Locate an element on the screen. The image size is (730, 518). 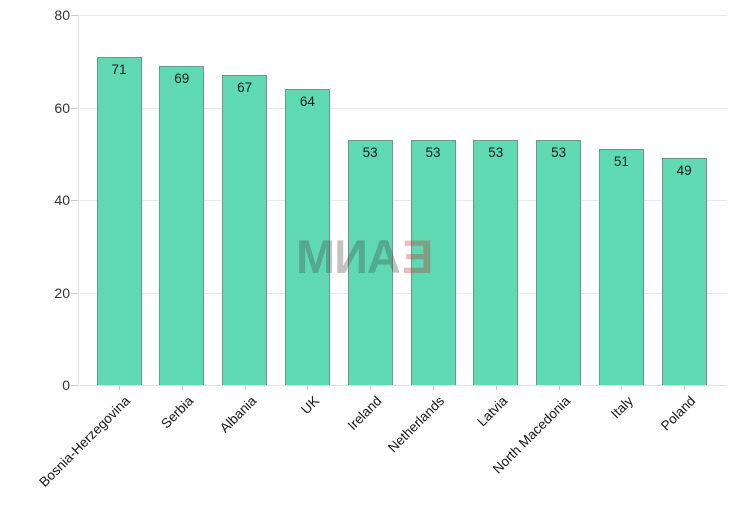
y-tick-label: 40 is located at coordinates (62, 200).